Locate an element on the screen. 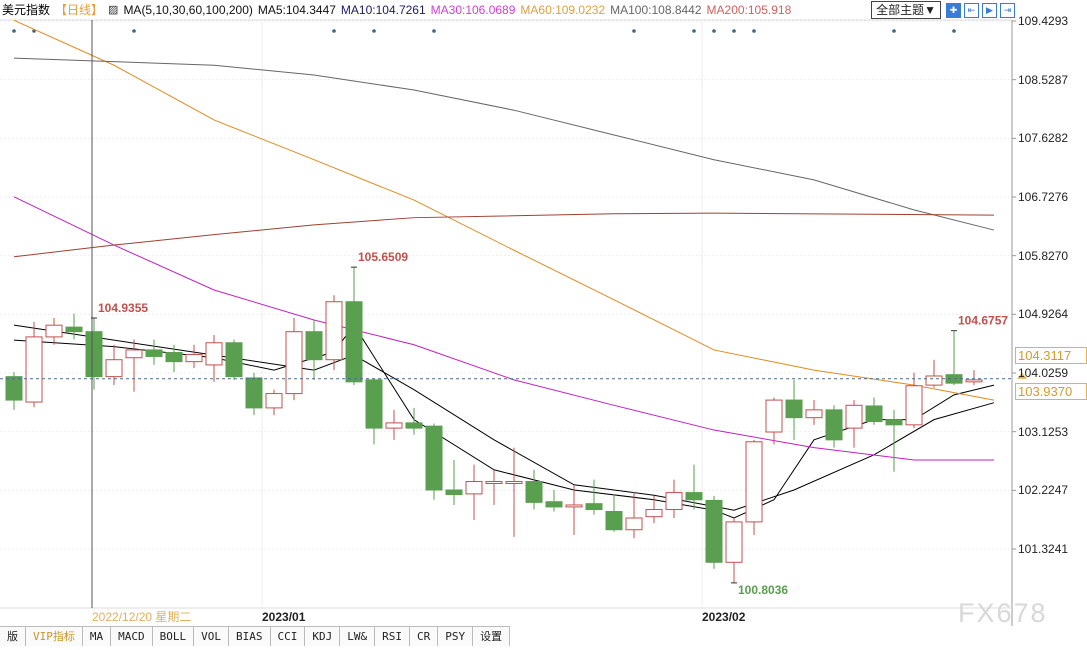 This screenshot has width=1087, height=650. y-tick-label: 101.3241 is located at coordinates (1043, 549).